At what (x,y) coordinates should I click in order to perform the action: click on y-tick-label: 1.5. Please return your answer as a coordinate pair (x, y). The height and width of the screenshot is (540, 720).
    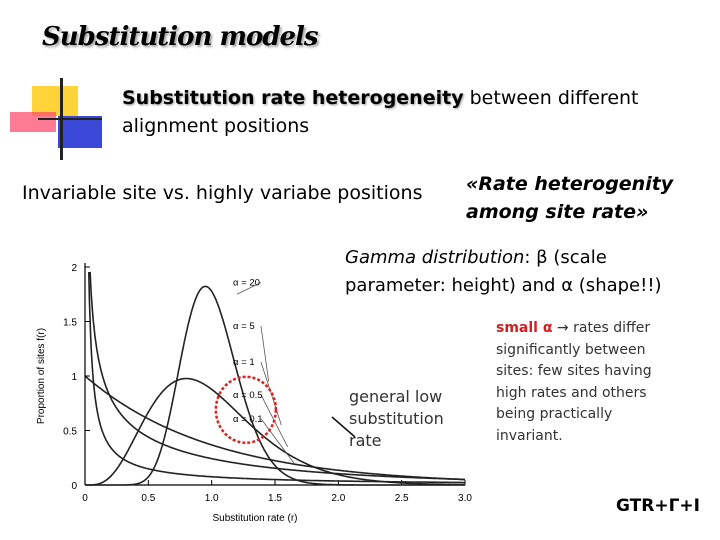
    Looking at the image, I should click on (70, 323).